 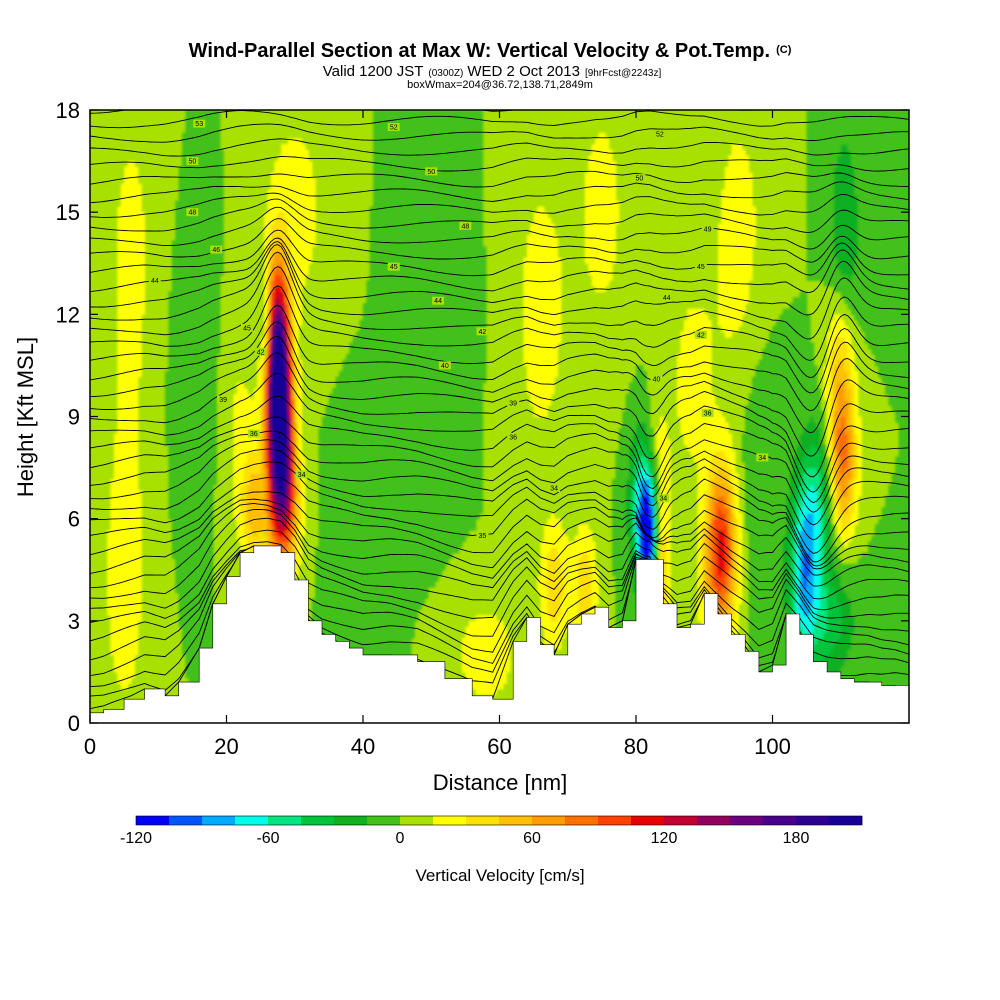 What do you see at coordinates (25, 417) in the screenshot?
I see `y-axis-label: Height [Kft MSL]` at bounding box center [25, 417].